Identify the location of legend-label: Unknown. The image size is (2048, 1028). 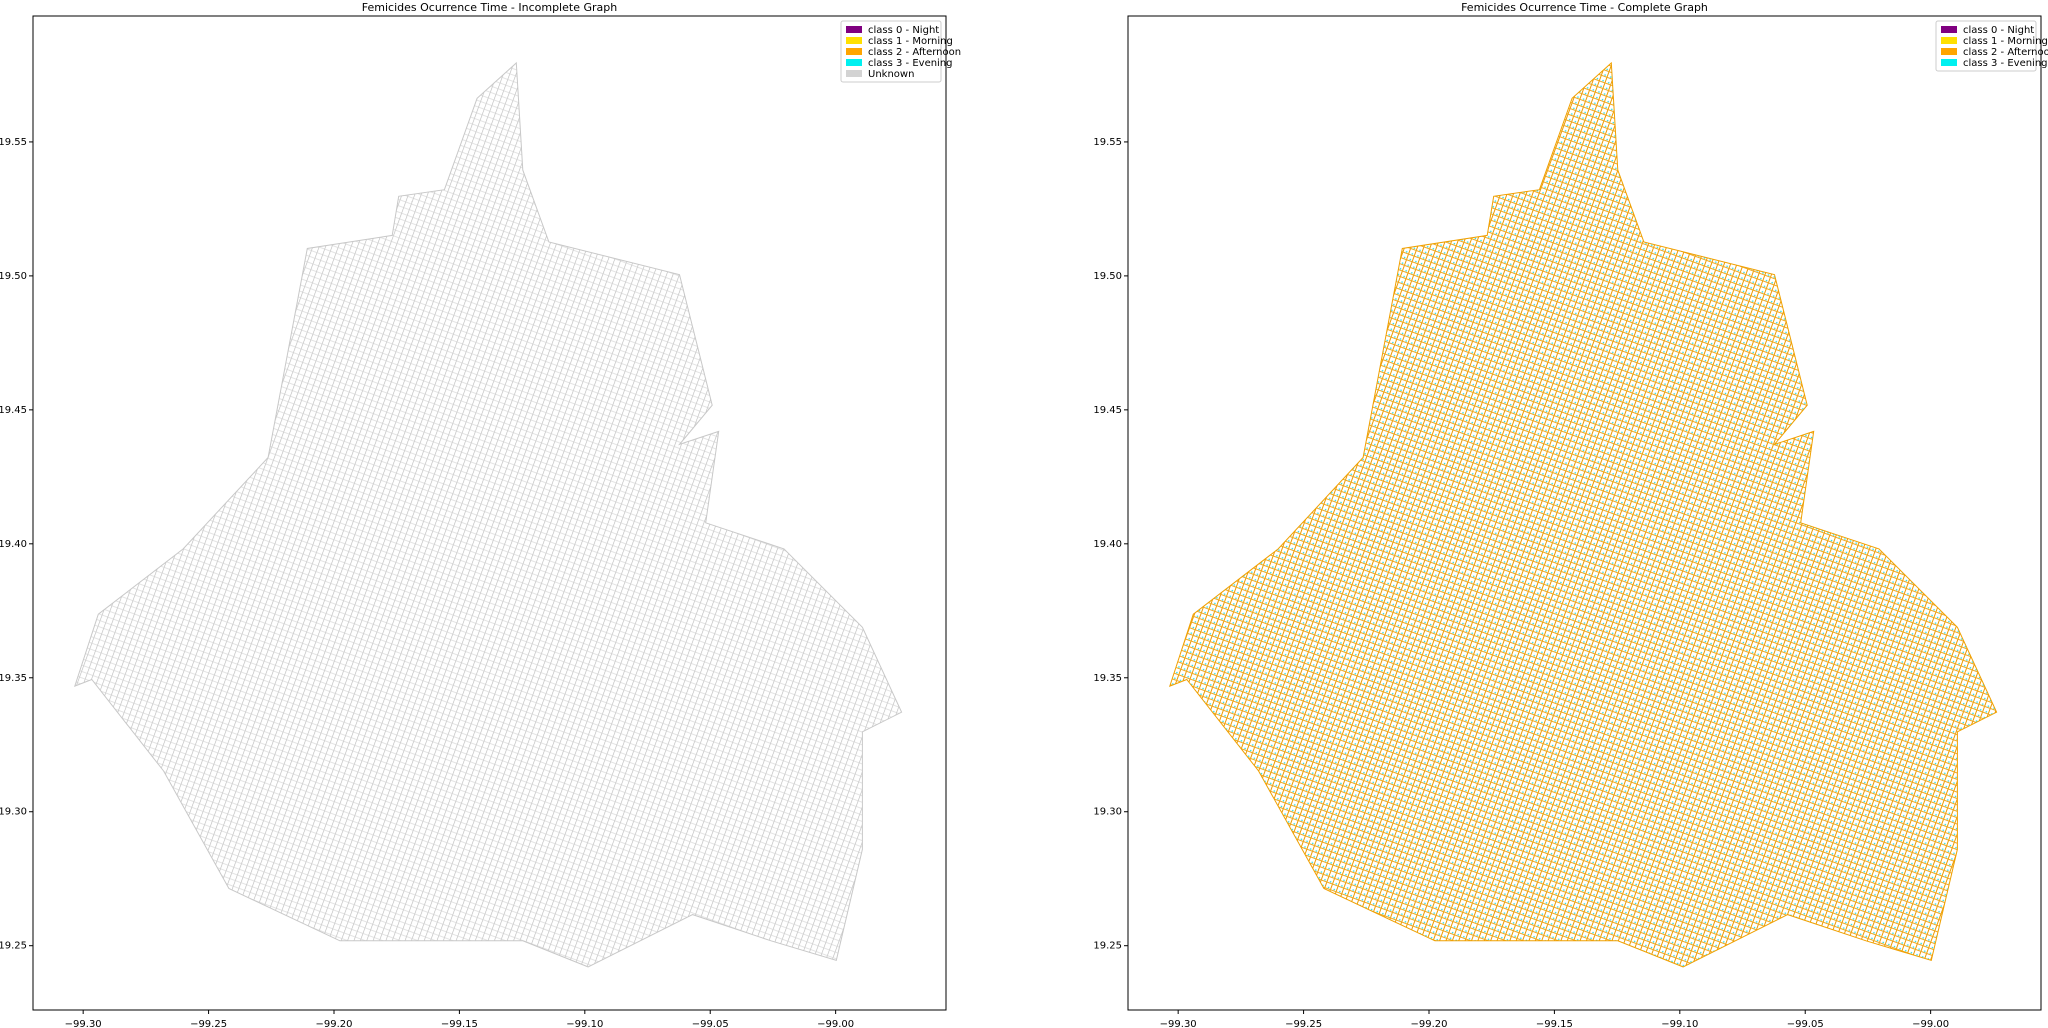
(891, 74).